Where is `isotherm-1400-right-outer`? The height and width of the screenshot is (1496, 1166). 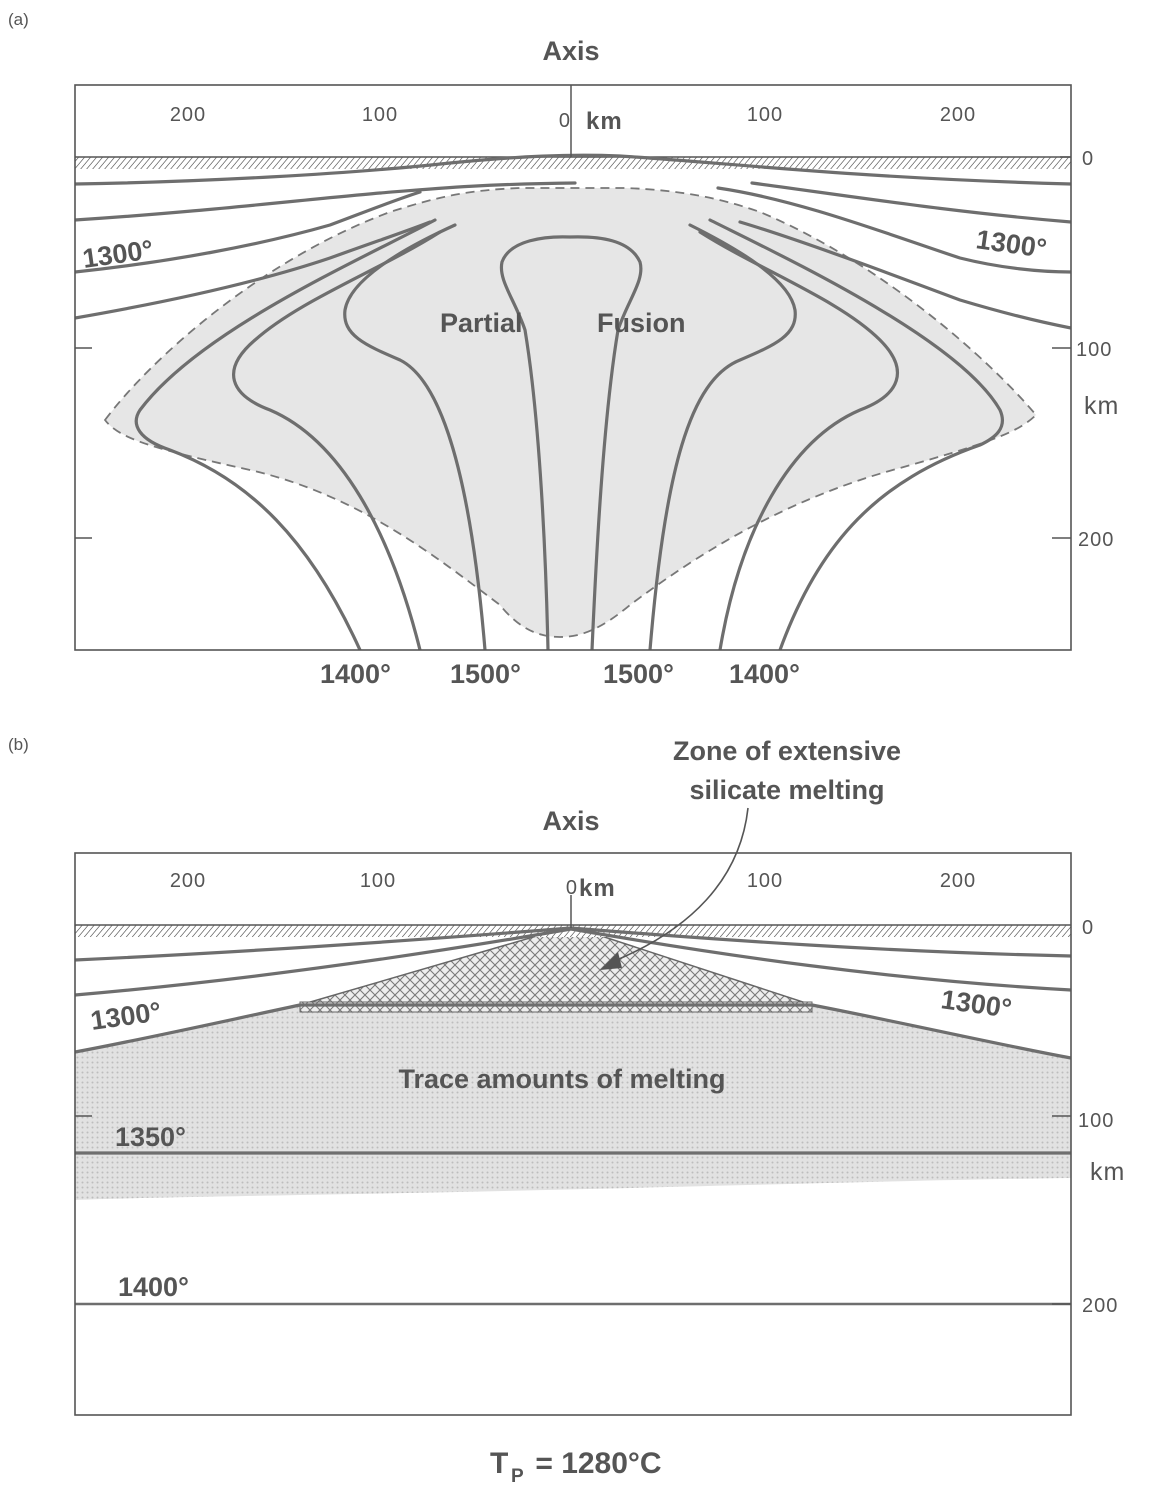
isotherm-1400-right-outer is located at coordinates (856, 434).